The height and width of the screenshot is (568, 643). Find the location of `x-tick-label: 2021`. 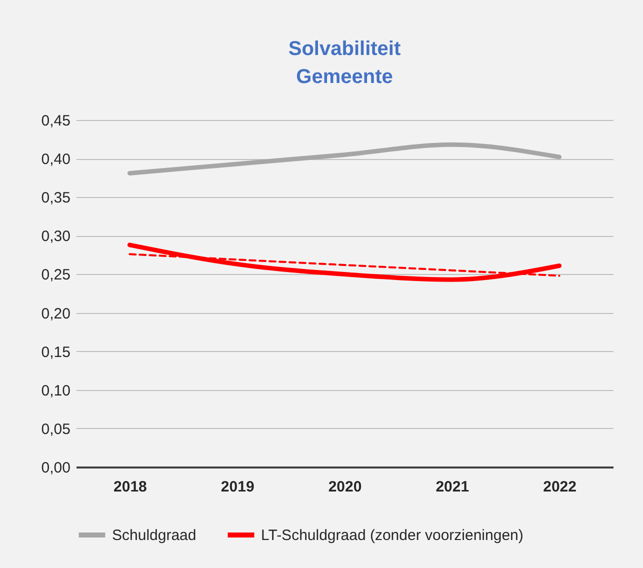

x-tick-label: 2021 is located at coordinates (453, 487).